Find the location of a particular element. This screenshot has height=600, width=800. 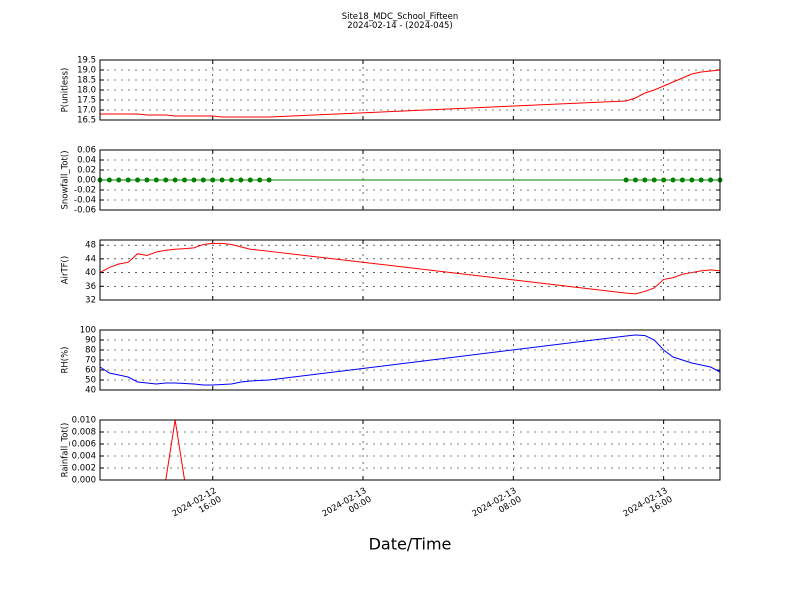

y-axis-label: P(unitless) is located at coordinates (66, 90).